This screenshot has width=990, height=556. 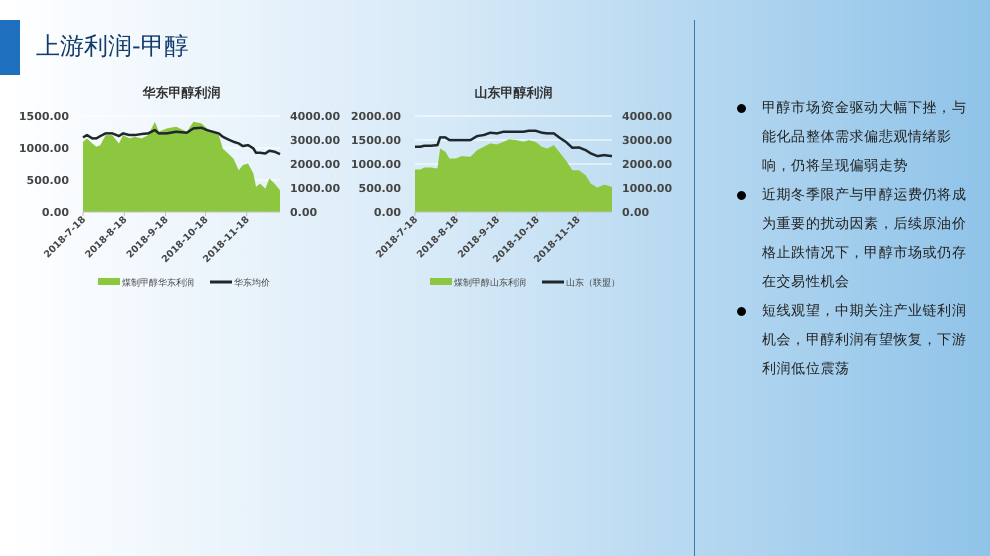 What do you see at coordinates (593, 283) in the screenshot?
I see `legend-label: 山东（联盟）` at bounding box center [593, 283].